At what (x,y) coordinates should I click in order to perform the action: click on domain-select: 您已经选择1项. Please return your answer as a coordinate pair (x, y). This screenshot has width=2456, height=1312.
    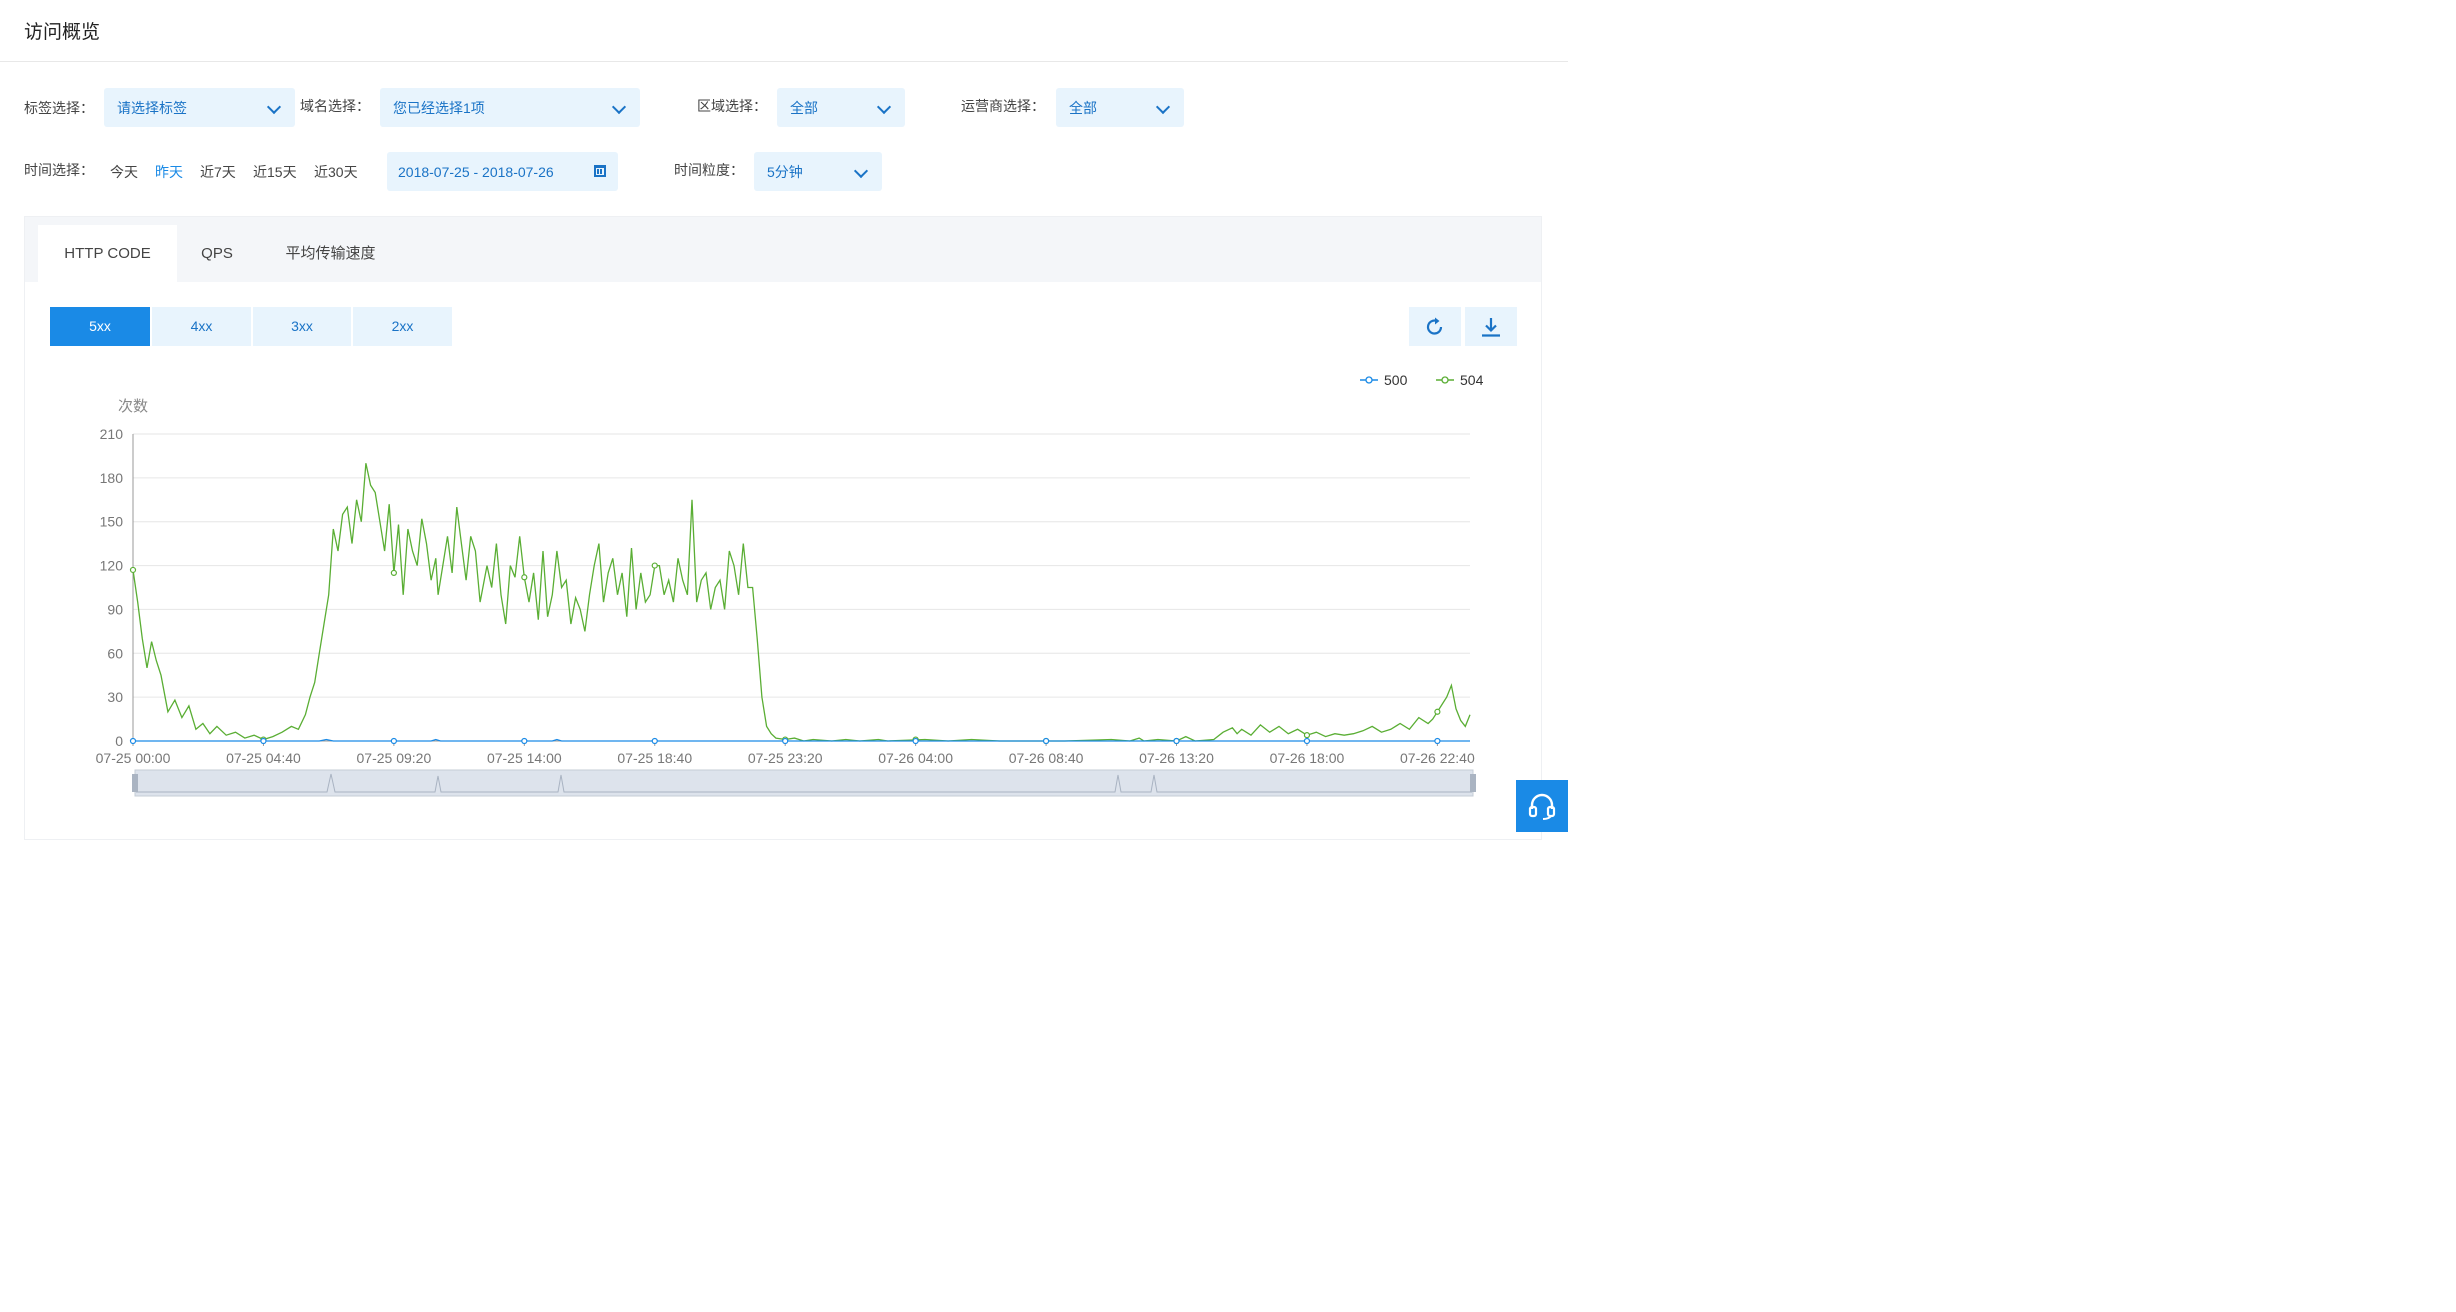
    Looking at the image, I should click on (510, 107).